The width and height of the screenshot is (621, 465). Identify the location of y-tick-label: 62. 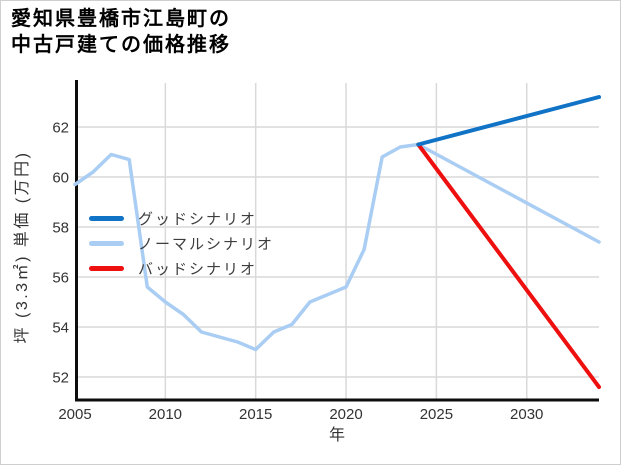
(60, 128).